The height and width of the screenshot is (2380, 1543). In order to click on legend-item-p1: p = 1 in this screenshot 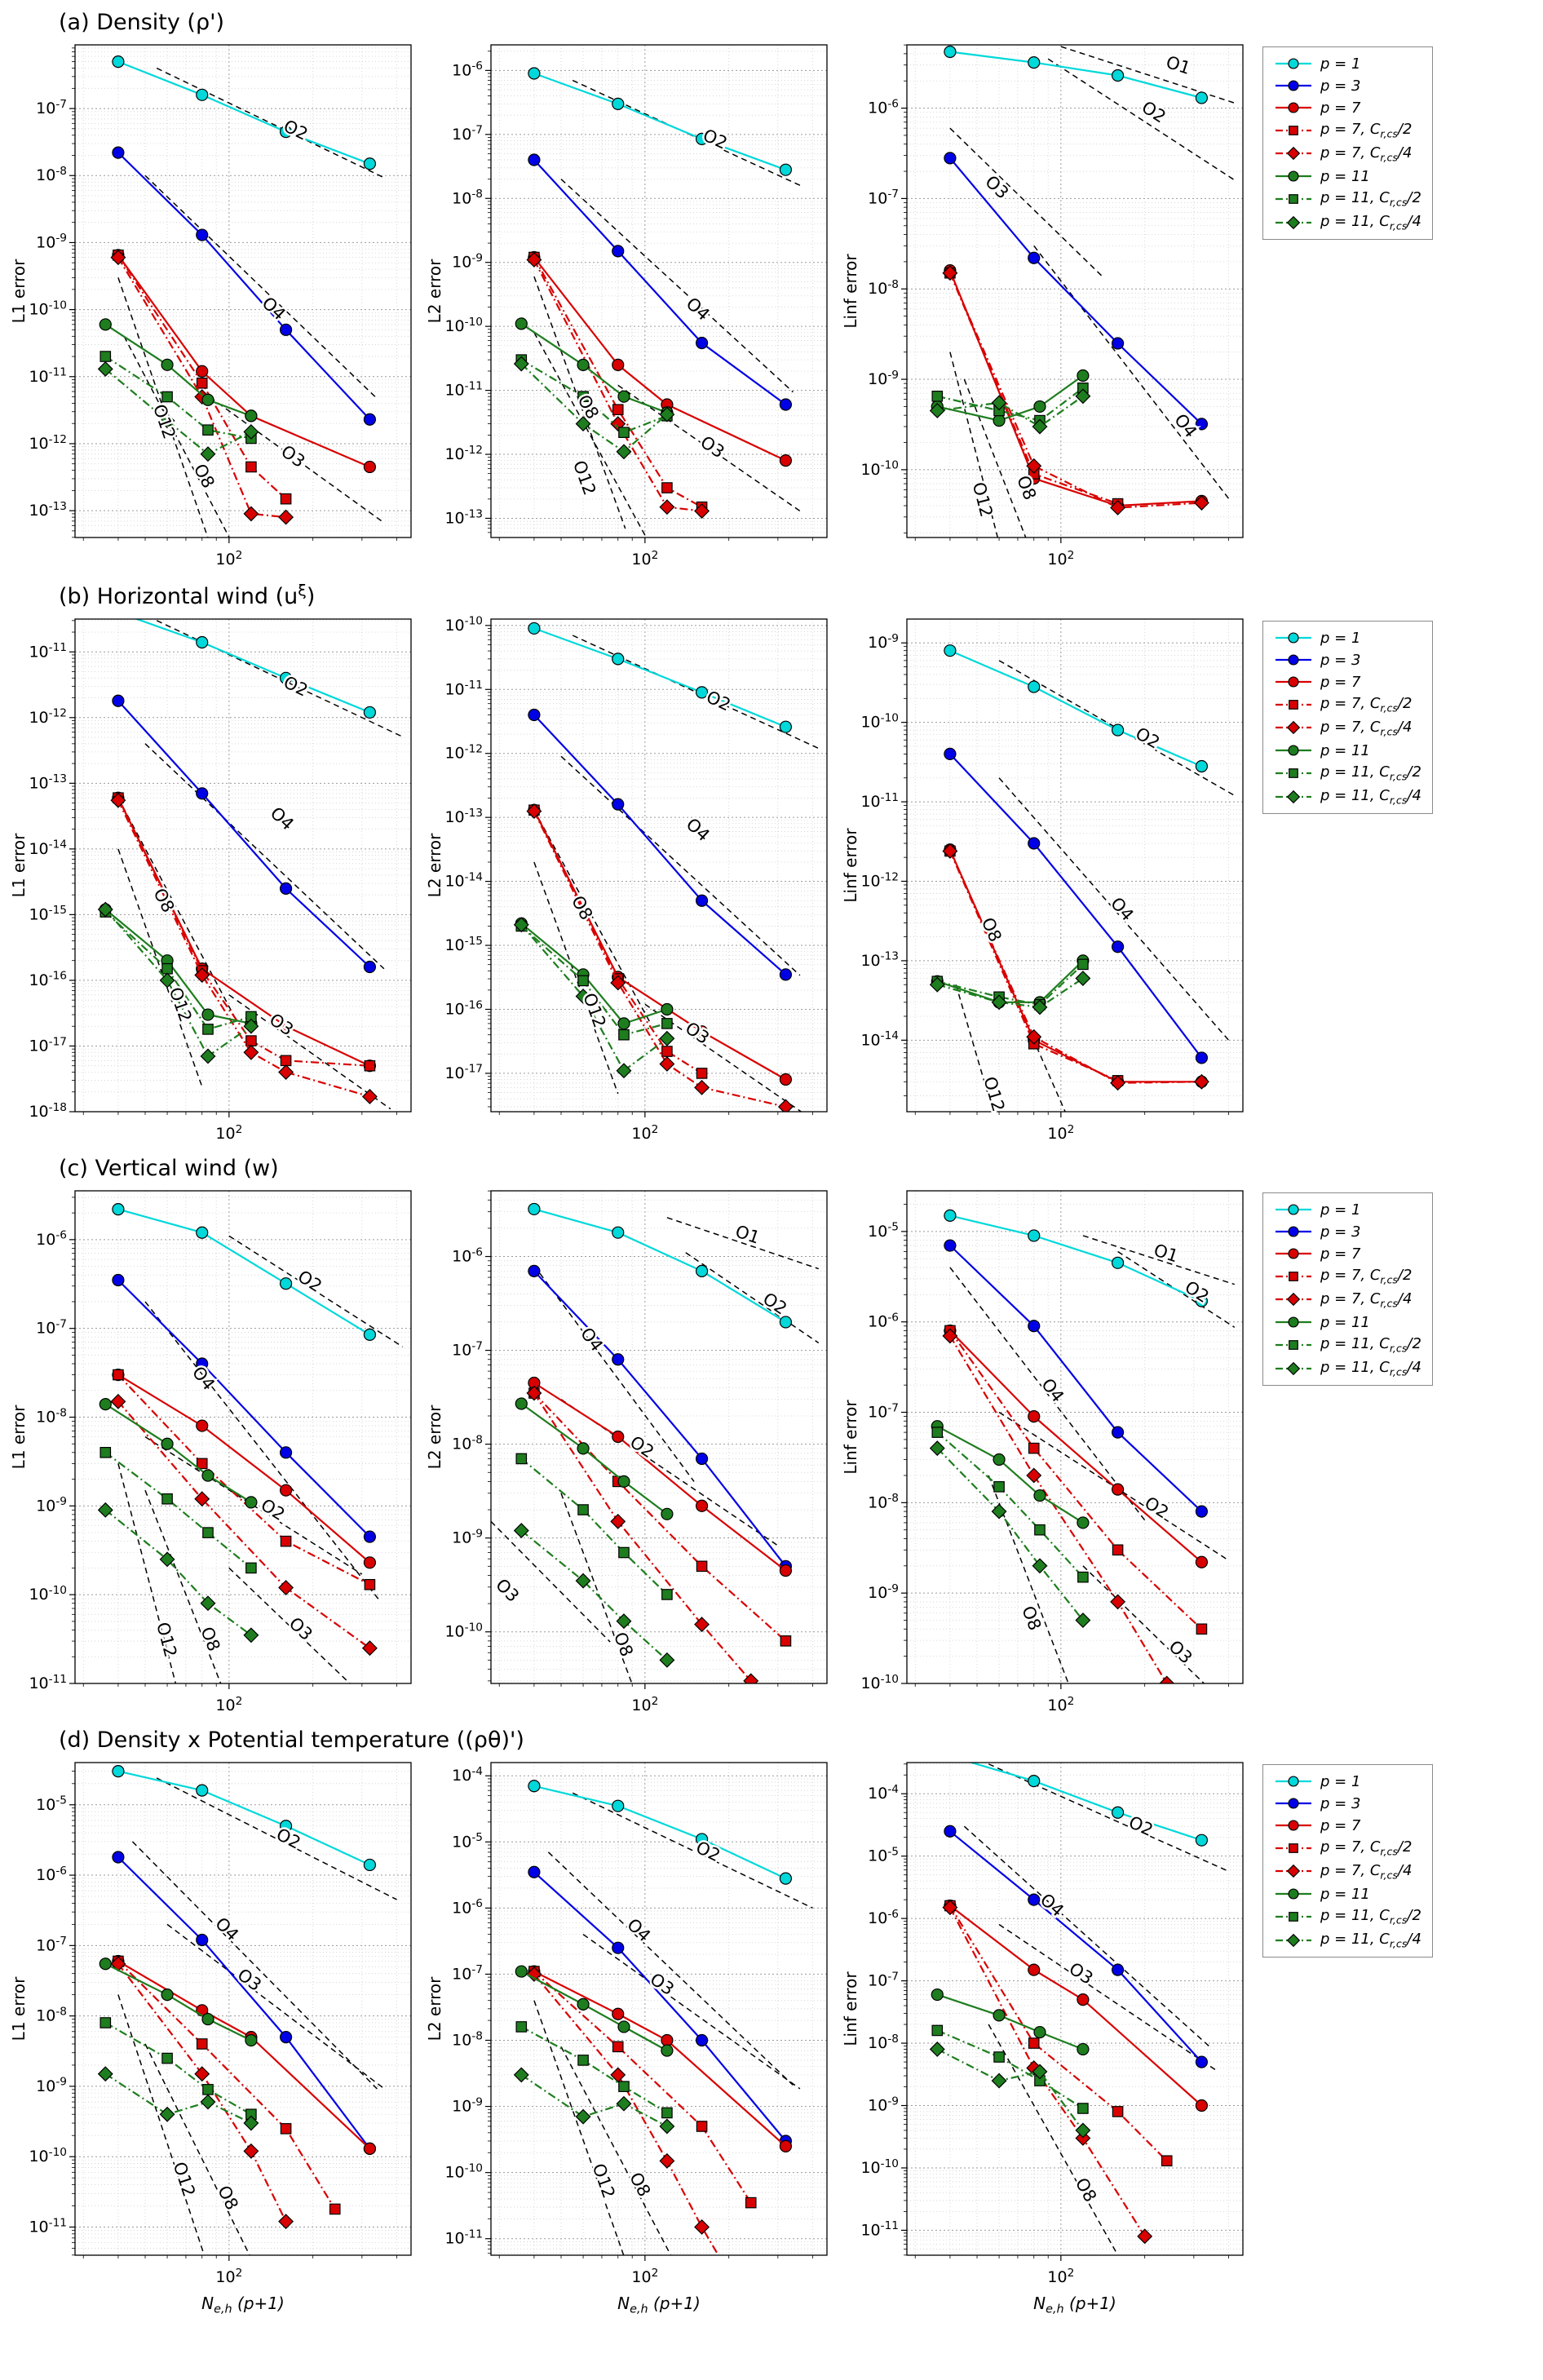, I will do `click(1347, 64)`.